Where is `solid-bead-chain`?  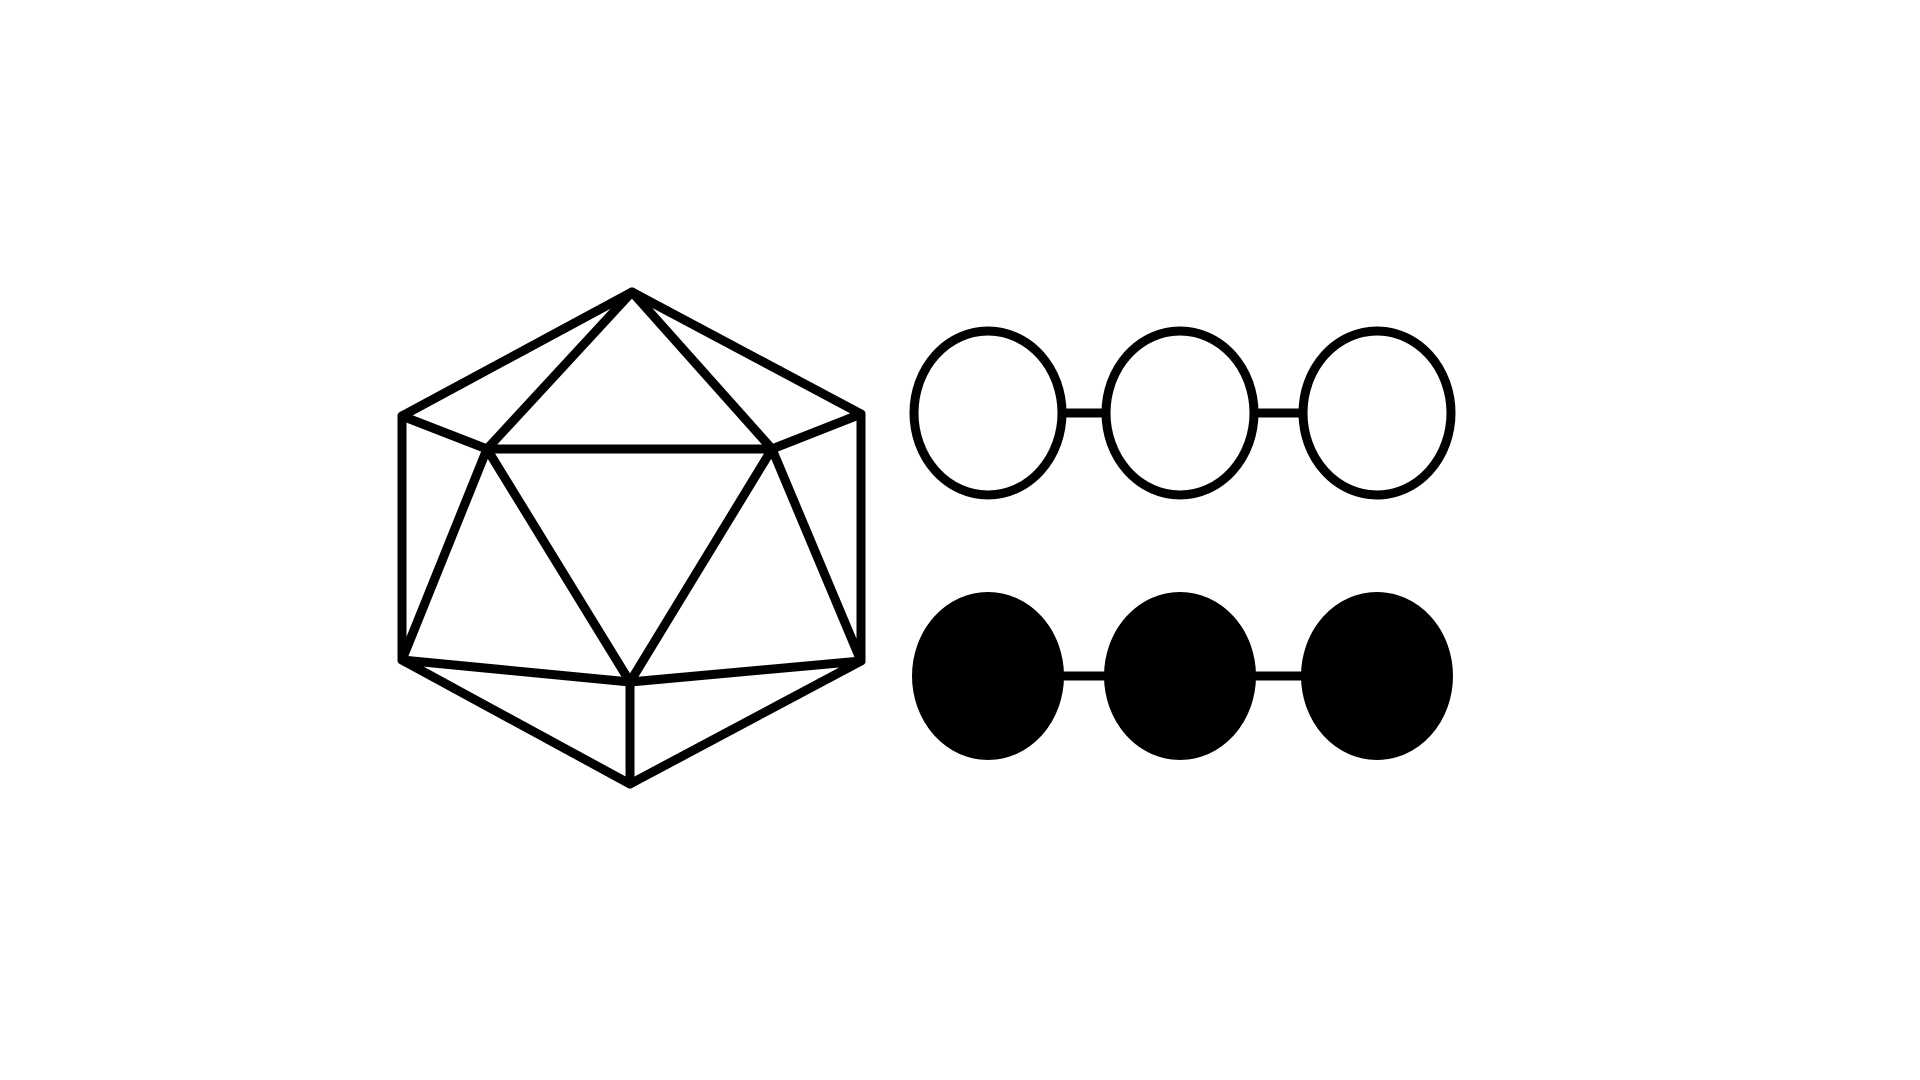
solid-bead-chain is located at coordinates (1182, 676).